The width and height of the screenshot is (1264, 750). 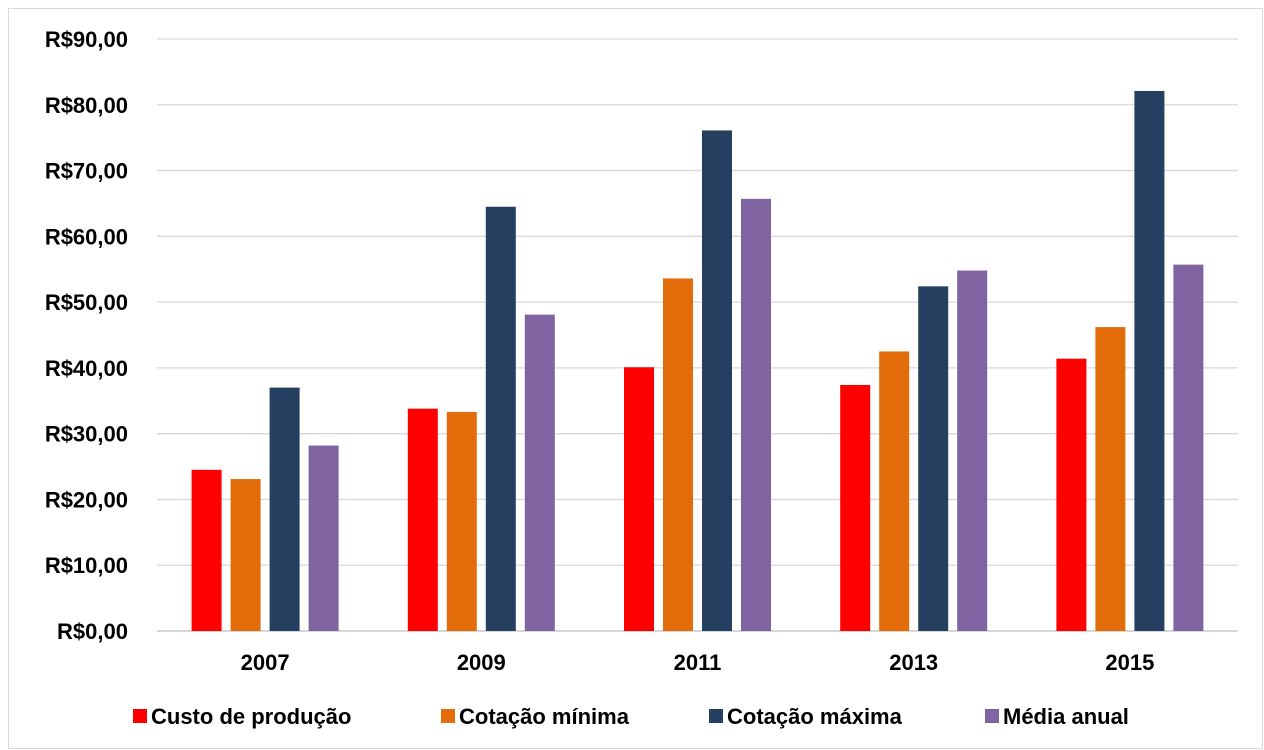 I want to click on y-tick-label: R$30,00, so click(x=86, y=434).